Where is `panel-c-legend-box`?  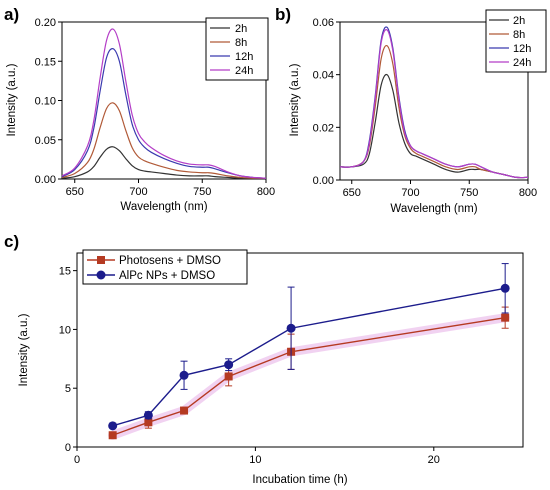
panel-c-legend-box is located at coordinates (165, 267).